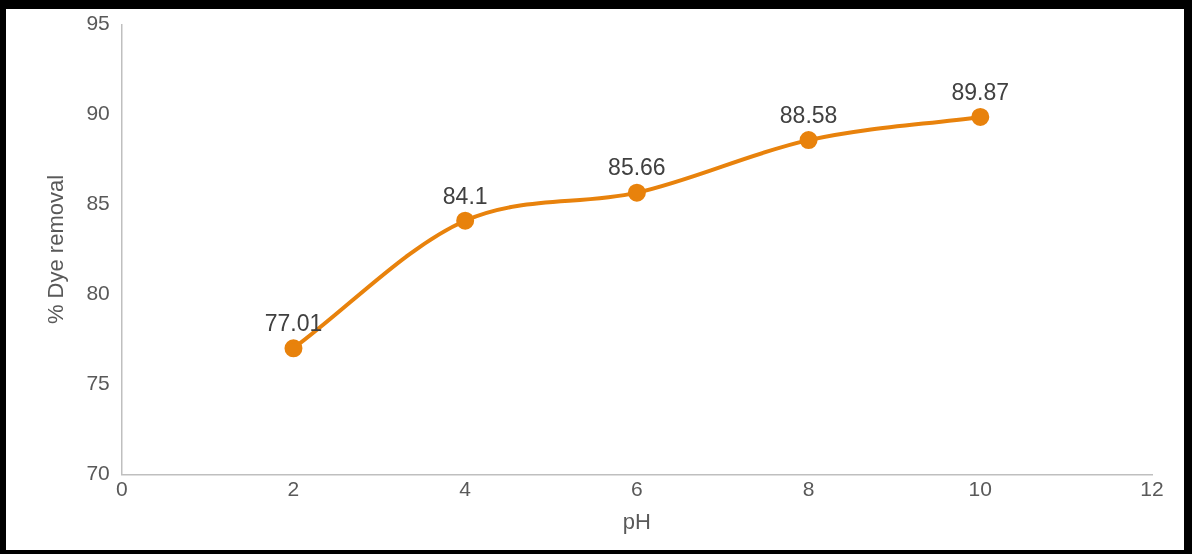 Image resolution: width=1192 pixels, height=554 pixels. Describe the element at coordinates (808, 488) in the screenshot. I see `x-tick-label: 8` at that location.